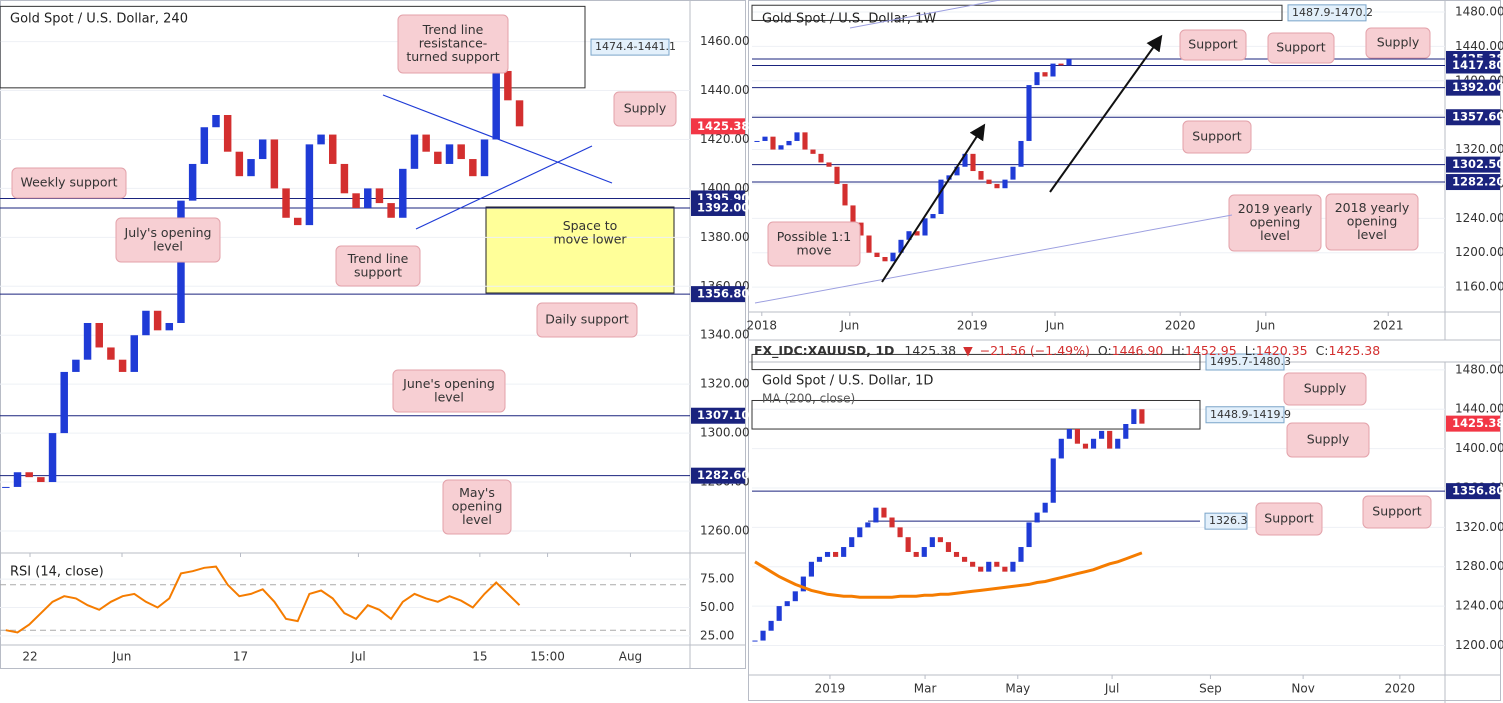 The width and height of the screenshot is (1503, 703). I want to click on change: −21.56 (−1.49%), so click(1035, 350).